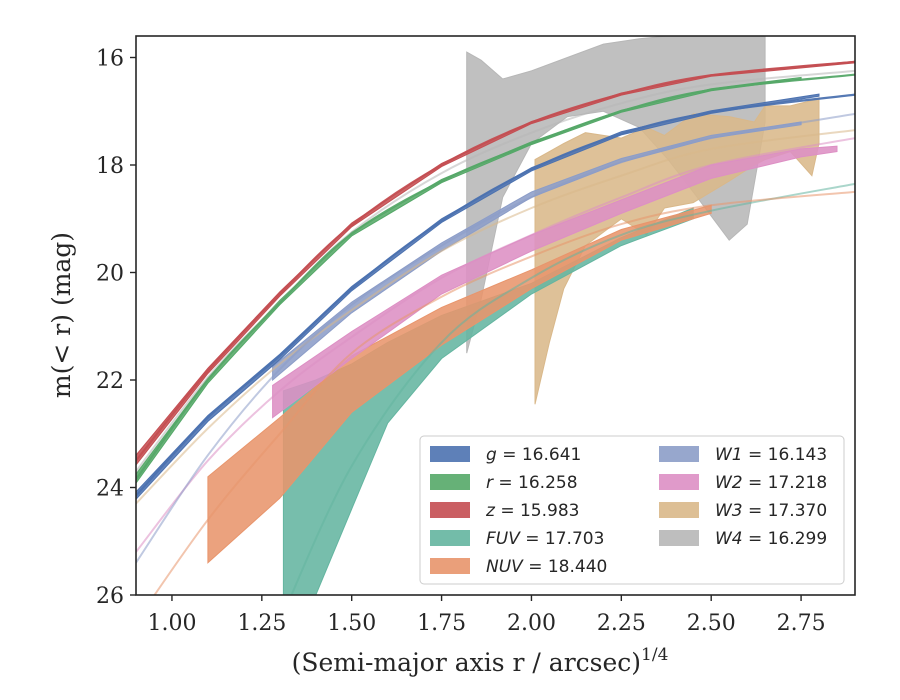 Image resolution: width=900 pixels, height=700 pixels. I want to click on legend-label: W2 = 17.218, so click(771, 483).